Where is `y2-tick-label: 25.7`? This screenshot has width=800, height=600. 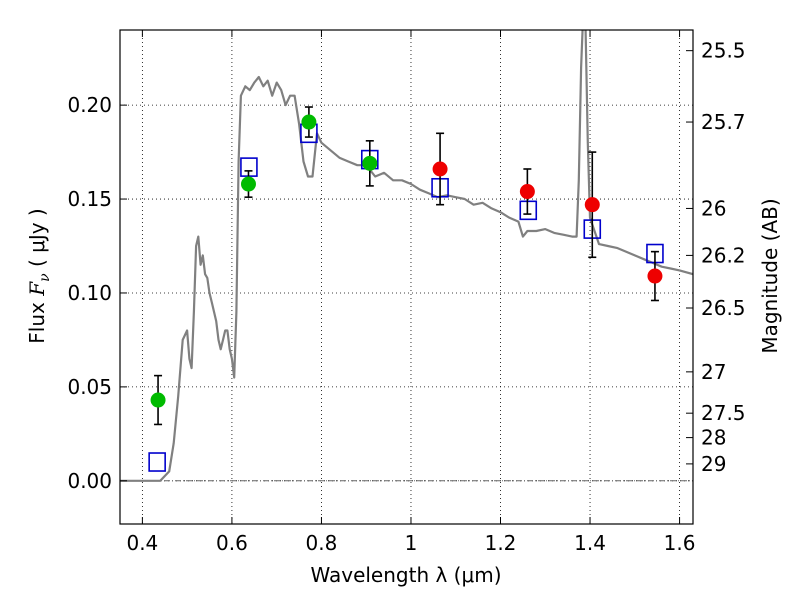 y2-tick-label: 25.7 is located at coordinates (723, 122).